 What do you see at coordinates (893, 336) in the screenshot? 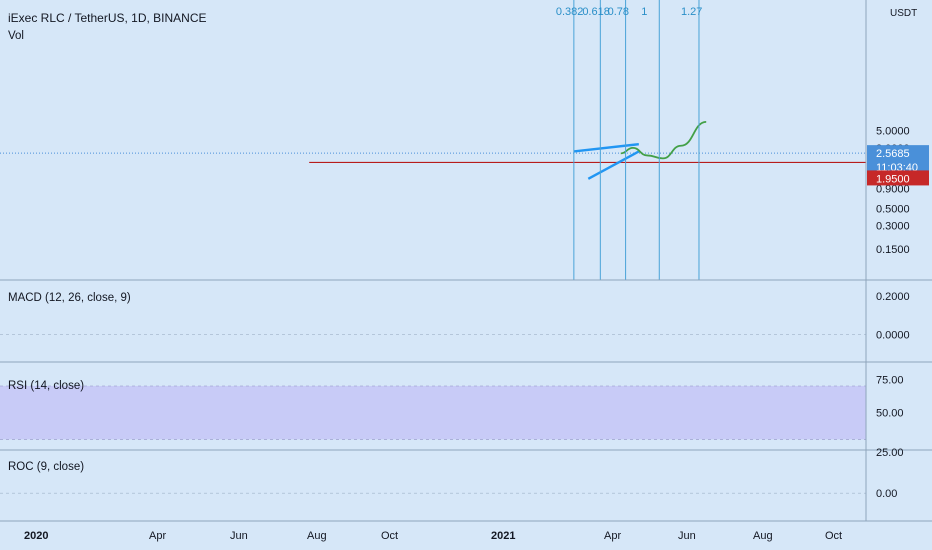
I see `macd-tick-label: 0.0000` at bounding box center [893, 336].